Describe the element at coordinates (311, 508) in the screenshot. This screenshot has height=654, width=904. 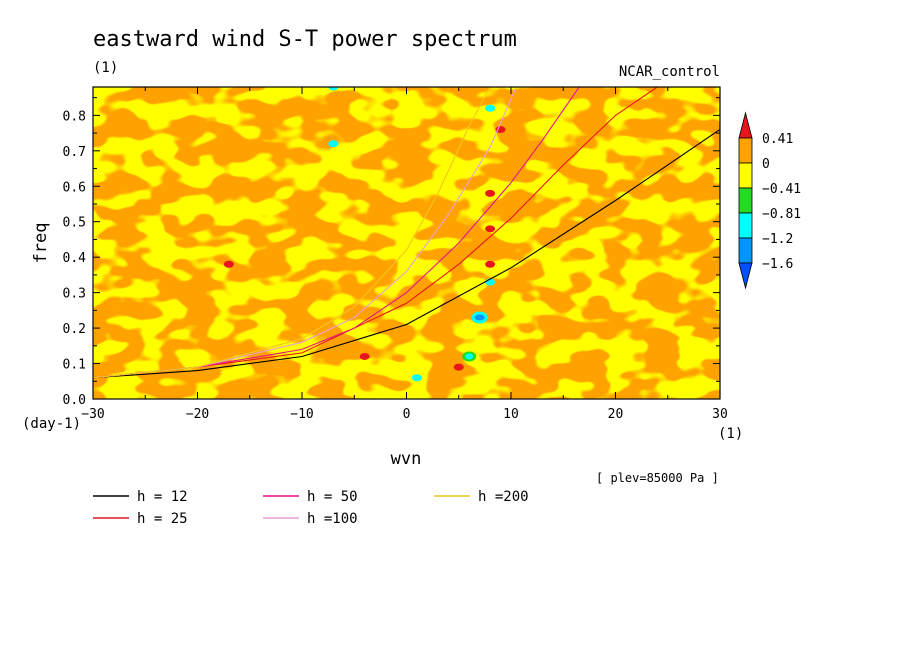
I see `legend: h = 12 h = 25 h = 50 h =100 h =200` at that location.